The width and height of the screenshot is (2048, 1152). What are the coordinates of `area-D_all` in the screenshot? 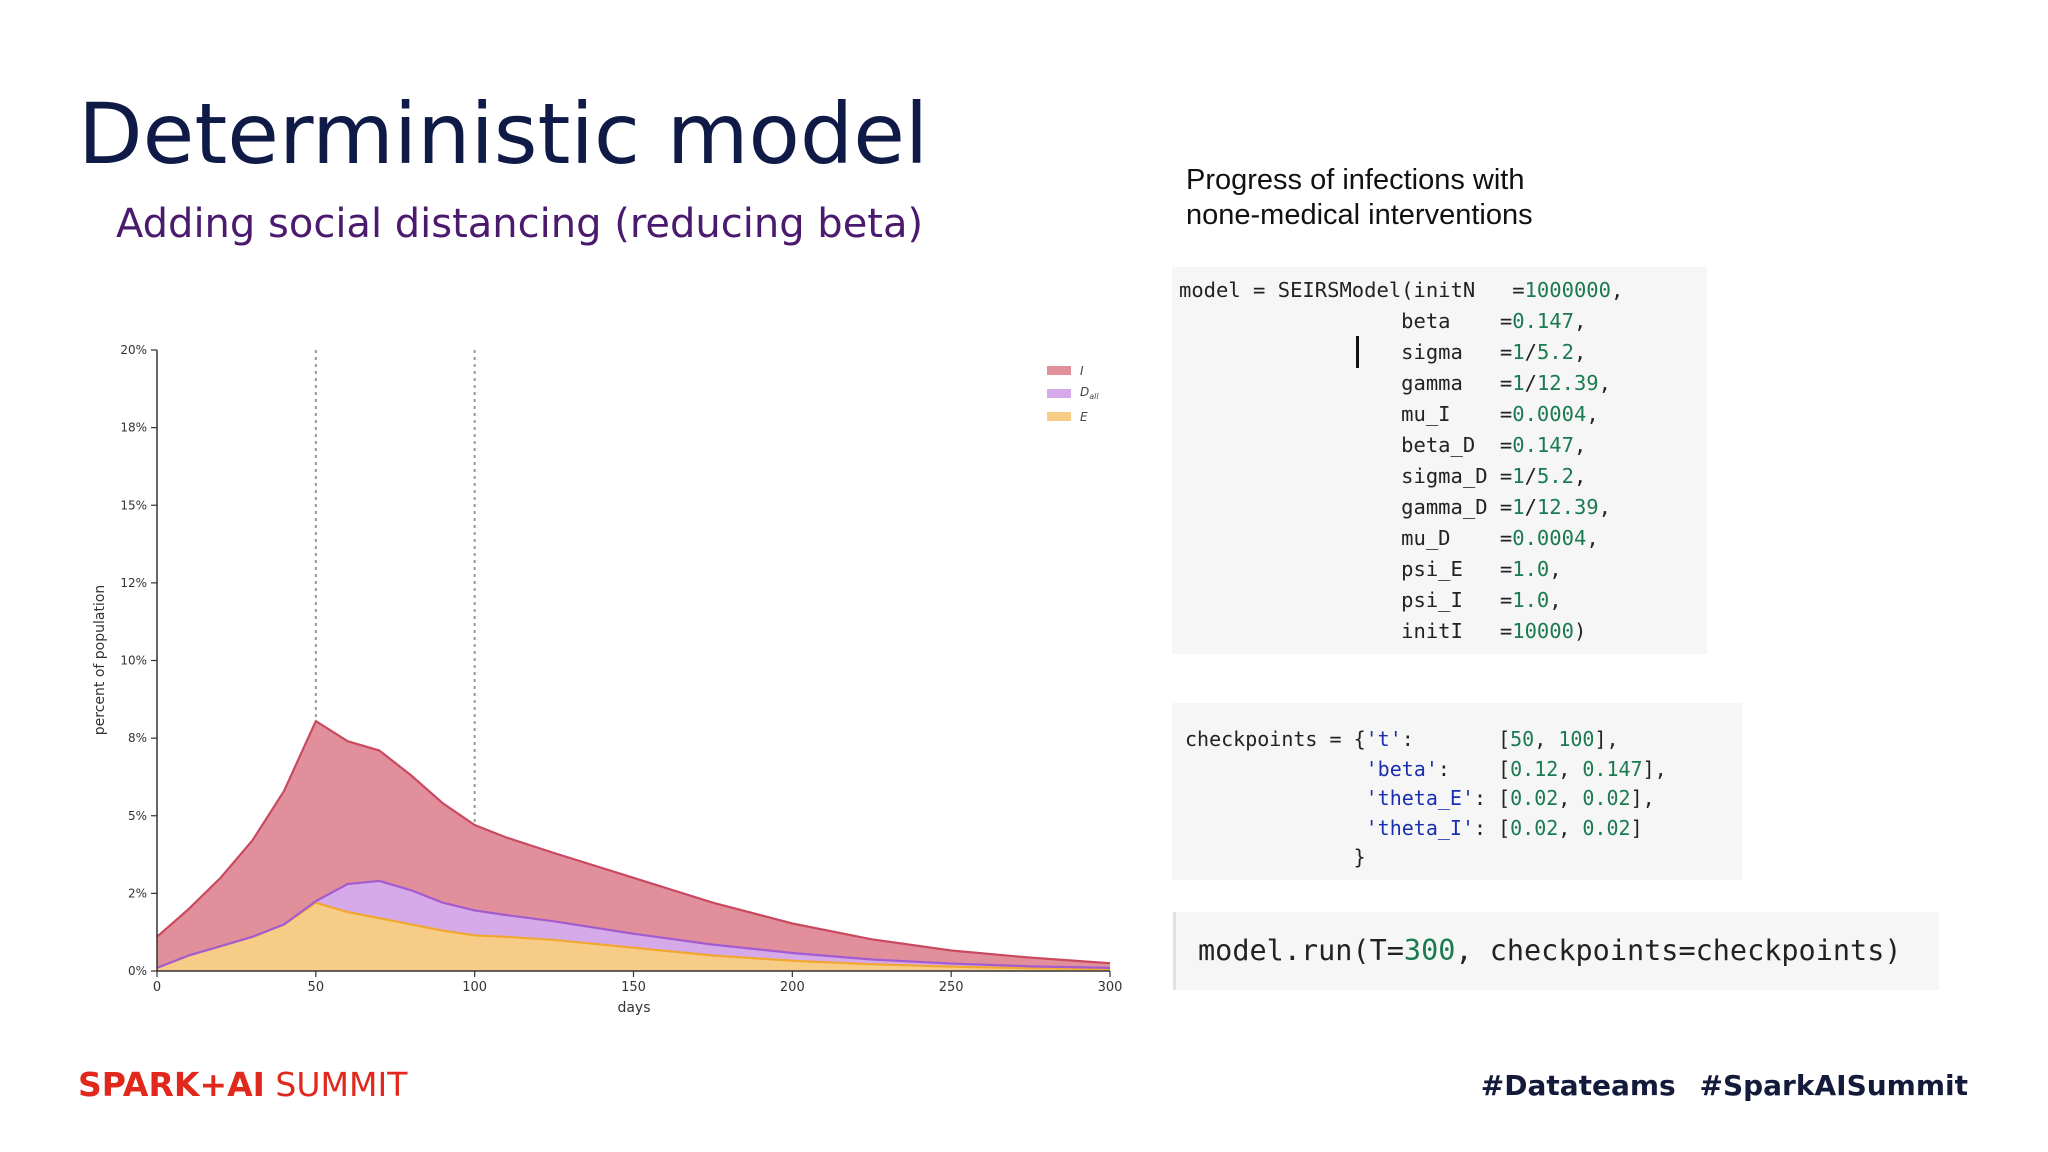 It's located at (633, 925).